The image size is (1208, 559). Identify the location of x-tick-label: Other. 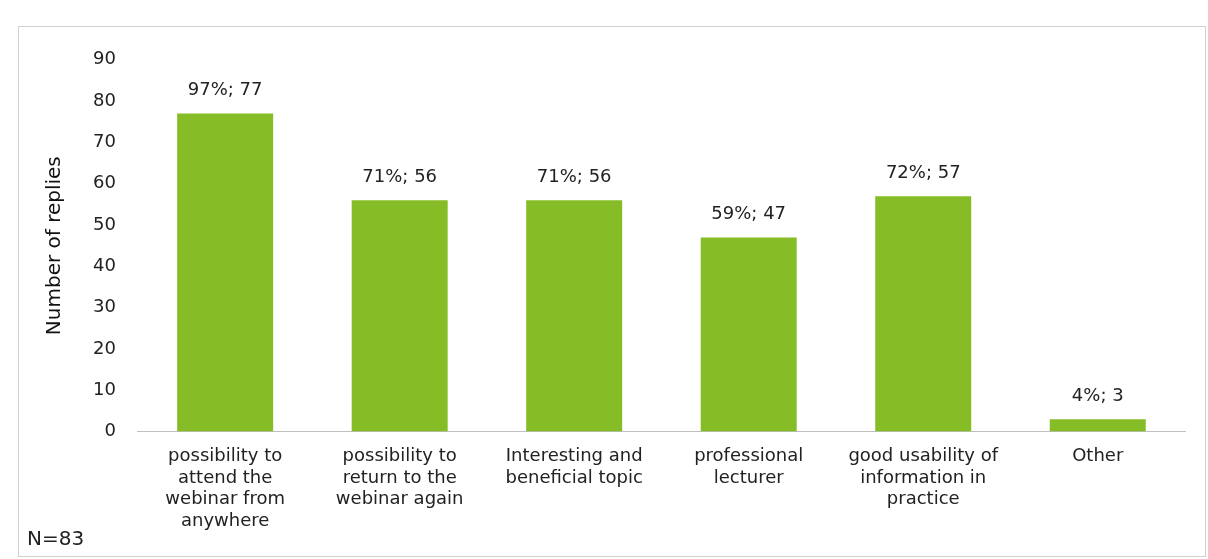
(1098, 455).